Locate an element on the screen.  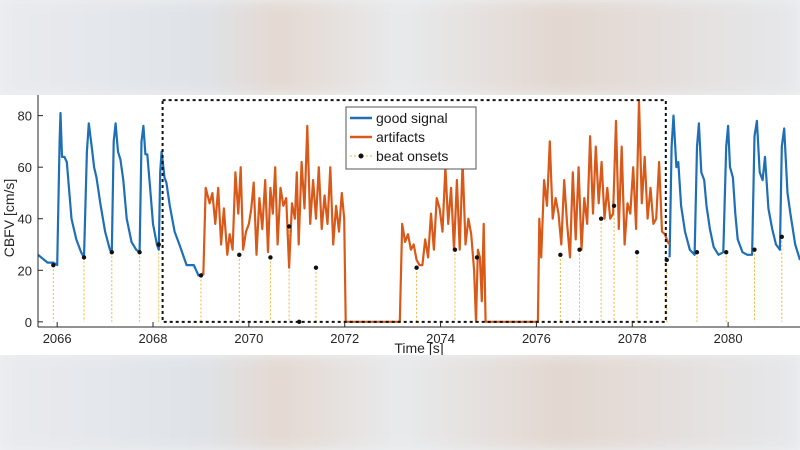
x-axis-label: Time [s] is located at coordinates (418, 347).